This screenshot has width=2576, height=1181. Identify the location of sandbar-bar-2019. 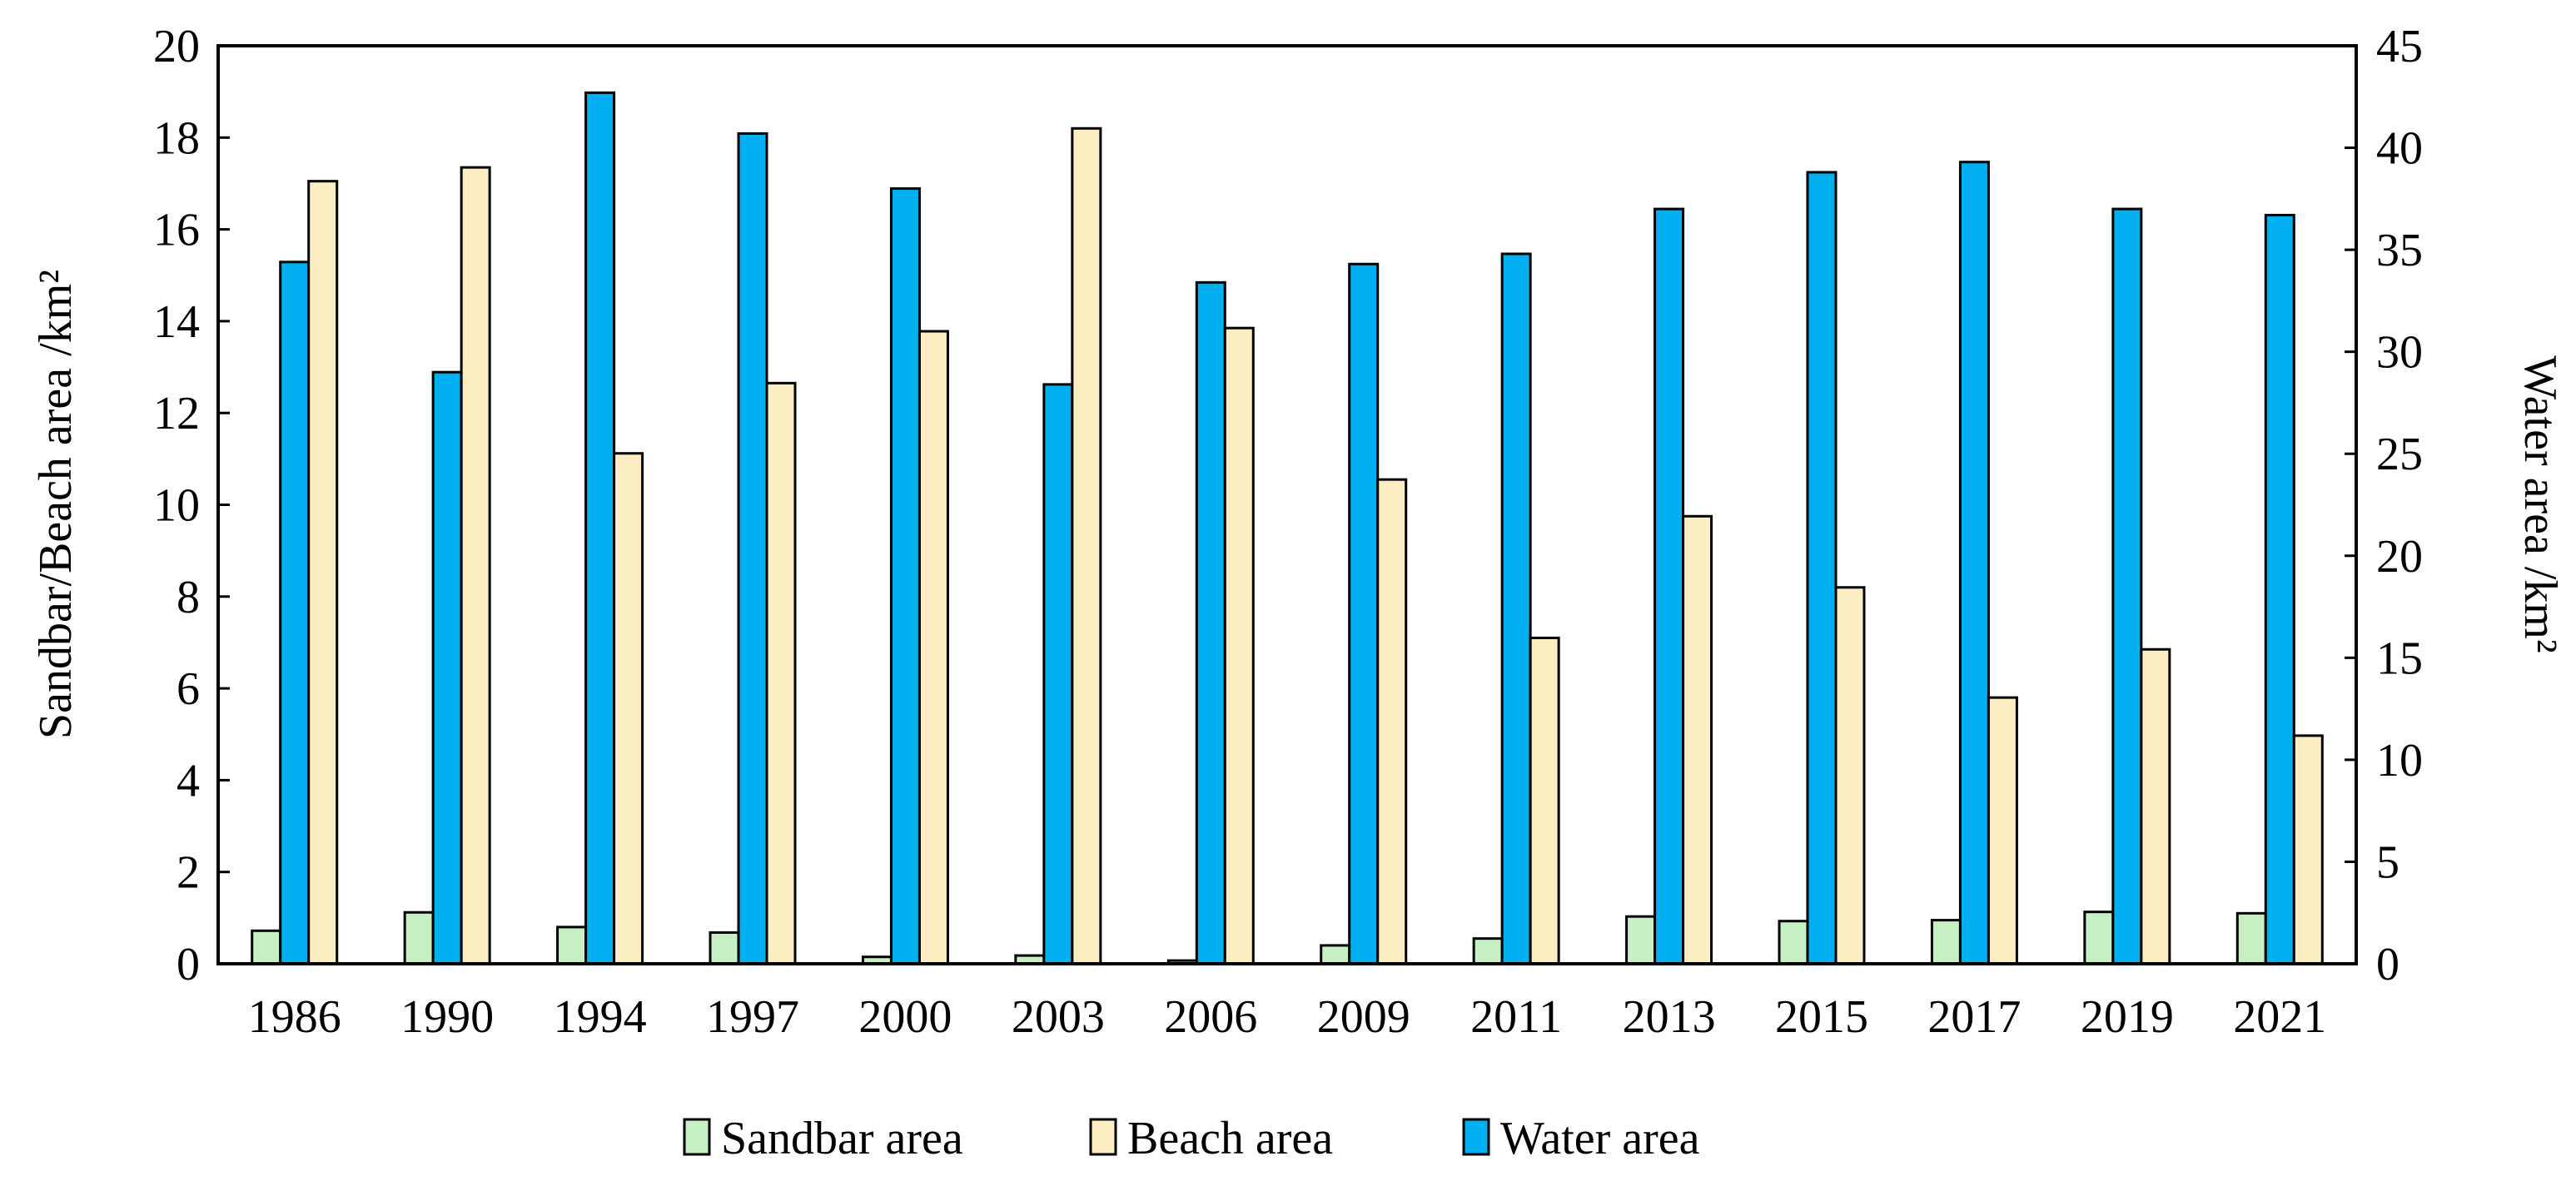
(2099, 938).